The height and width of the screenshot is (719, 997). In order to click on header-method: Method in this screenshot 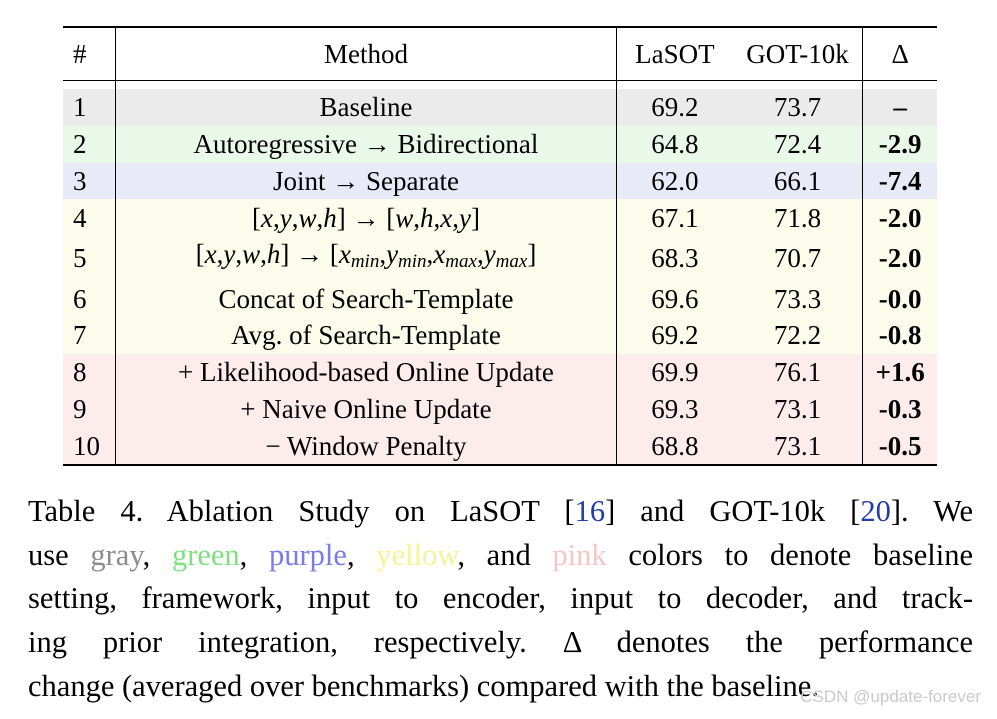, I will do `click(365, 54)`.